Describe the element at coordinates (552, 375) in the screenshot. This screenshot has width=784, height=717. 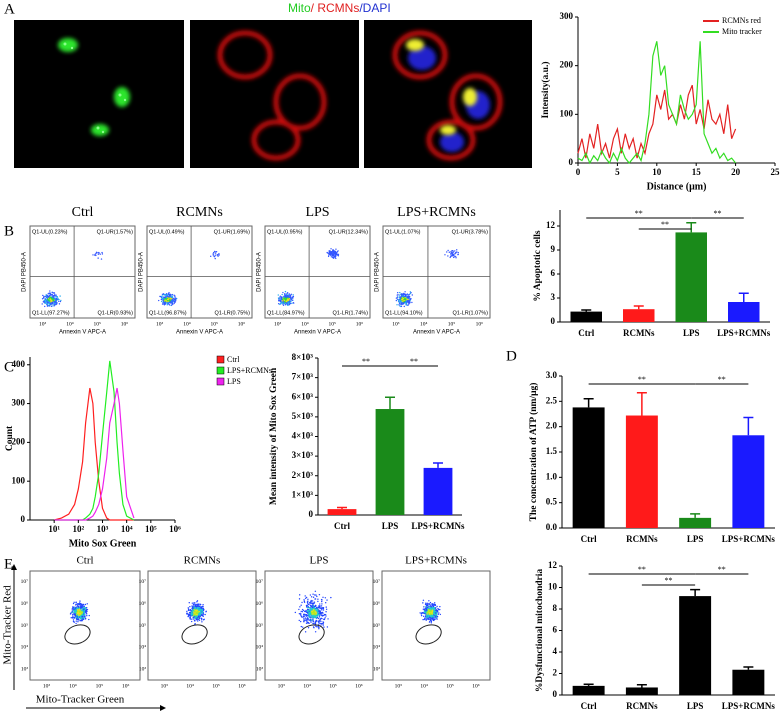
I see `y-tick-label: 3.0` at that location.